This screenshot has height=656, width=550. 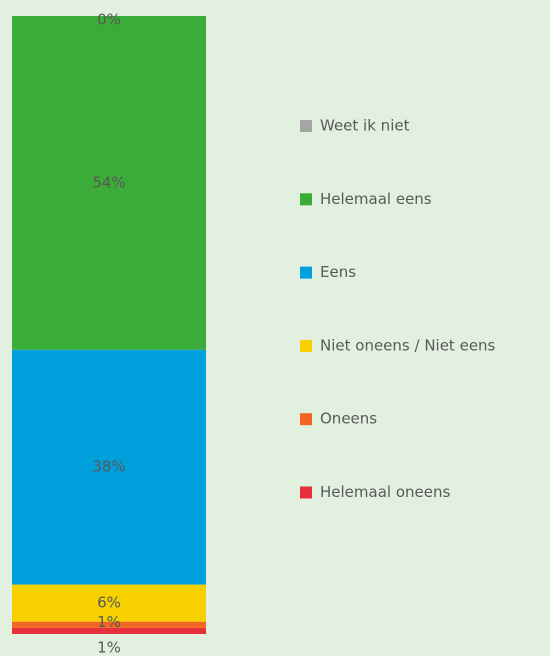 I want to click on legend-label: Weet ik niet, so click(x=365, y=126).